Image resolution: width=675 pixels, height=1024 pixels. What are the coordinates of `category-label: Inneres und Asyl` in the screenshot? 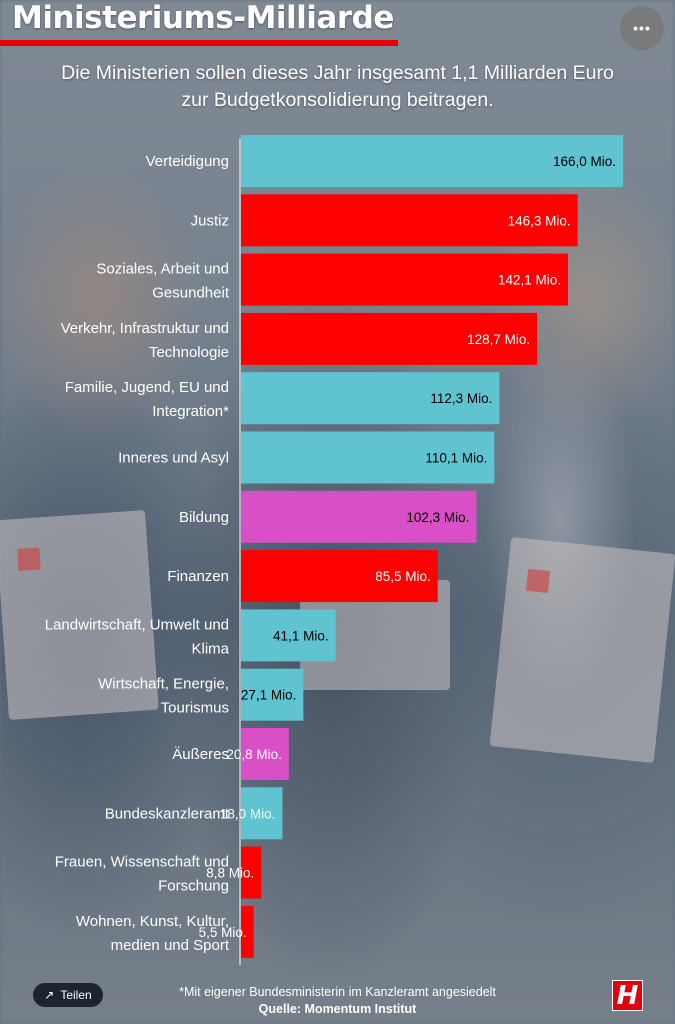 It's located at (173, 458).